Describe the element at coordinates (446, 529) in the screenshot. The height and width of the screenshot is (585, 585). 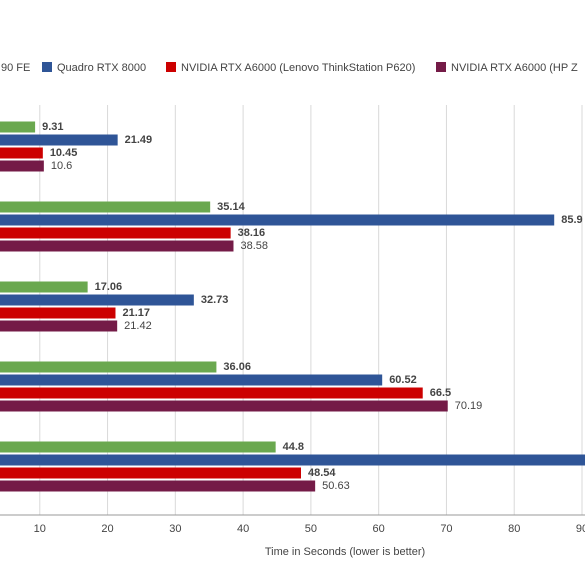
I see `x-tick-label: 70` at that location.